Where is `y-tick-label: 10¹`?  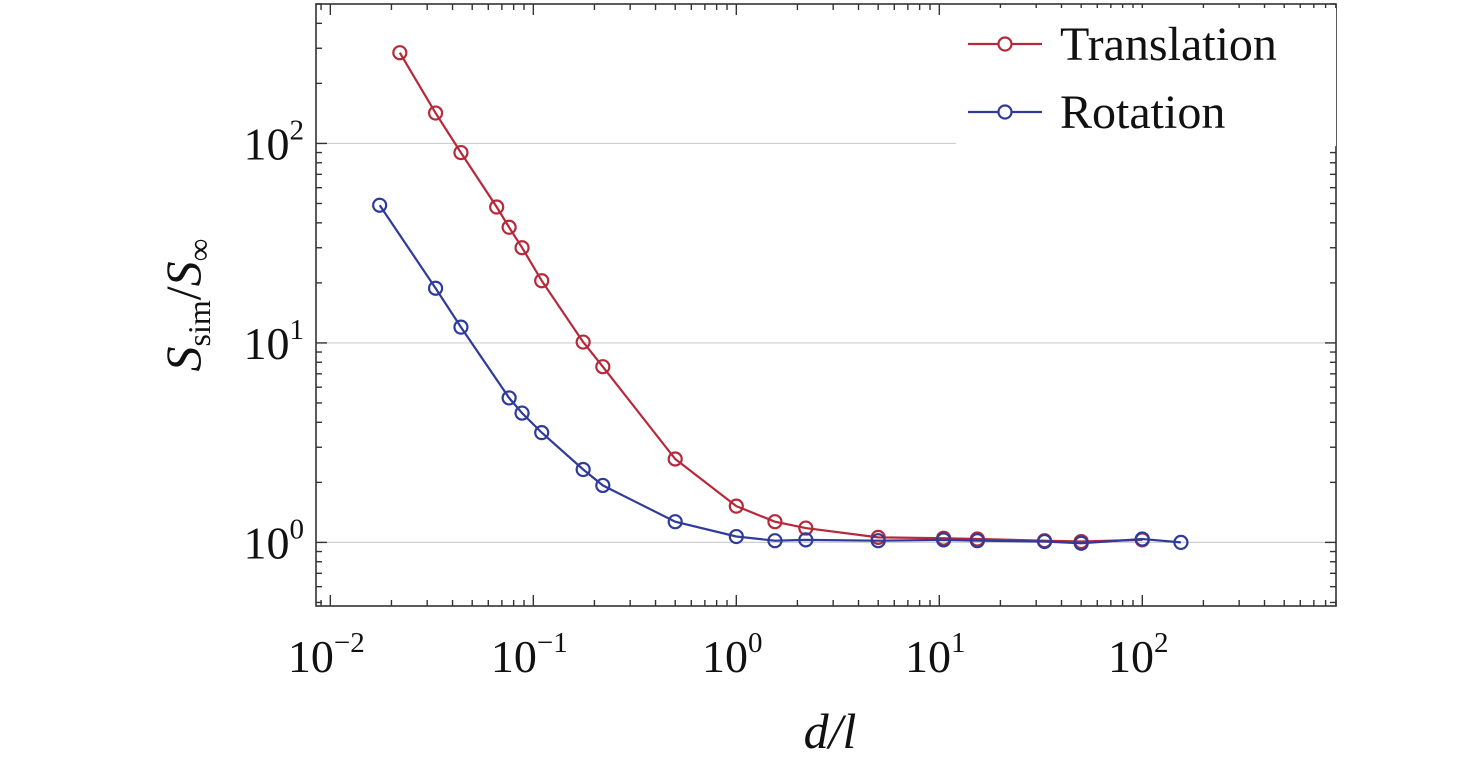
y-tick-label: 10¹ is located at coordinates (274, 341).